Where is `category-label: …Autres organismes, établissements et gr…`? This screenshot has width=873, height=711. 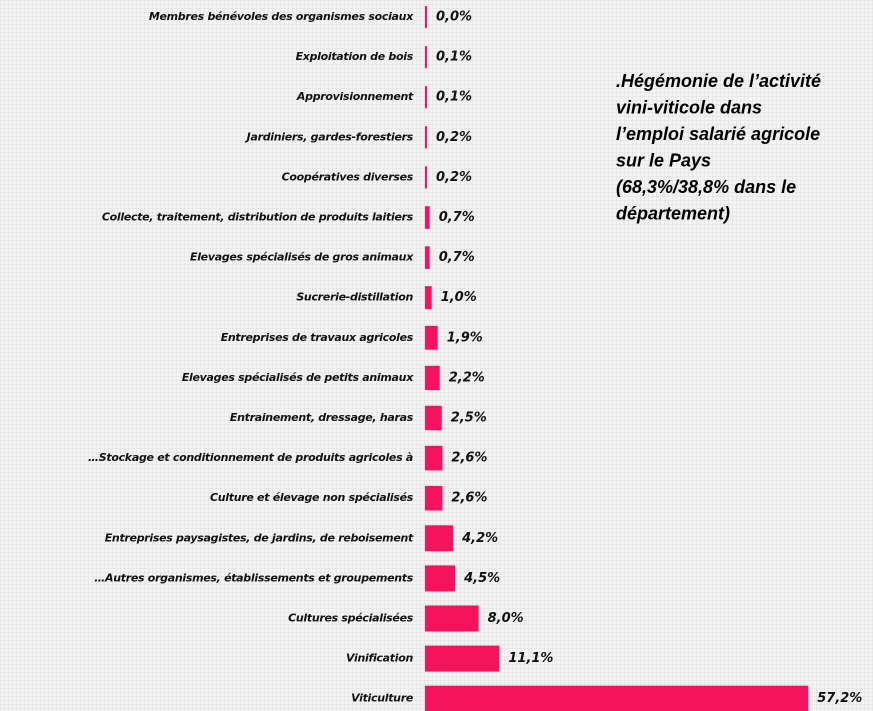
category-label: …Autres organismes, établissements et gr… is located at coordinates (253, 577).